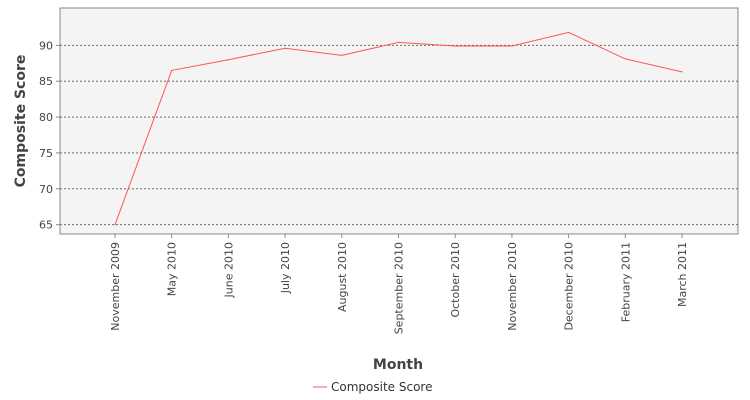 The image size is (750, 400). What do you see at coordinates (398, 365) in the screenshot?
I see `x-axis-title: Month` at bounding box center [398, 365].